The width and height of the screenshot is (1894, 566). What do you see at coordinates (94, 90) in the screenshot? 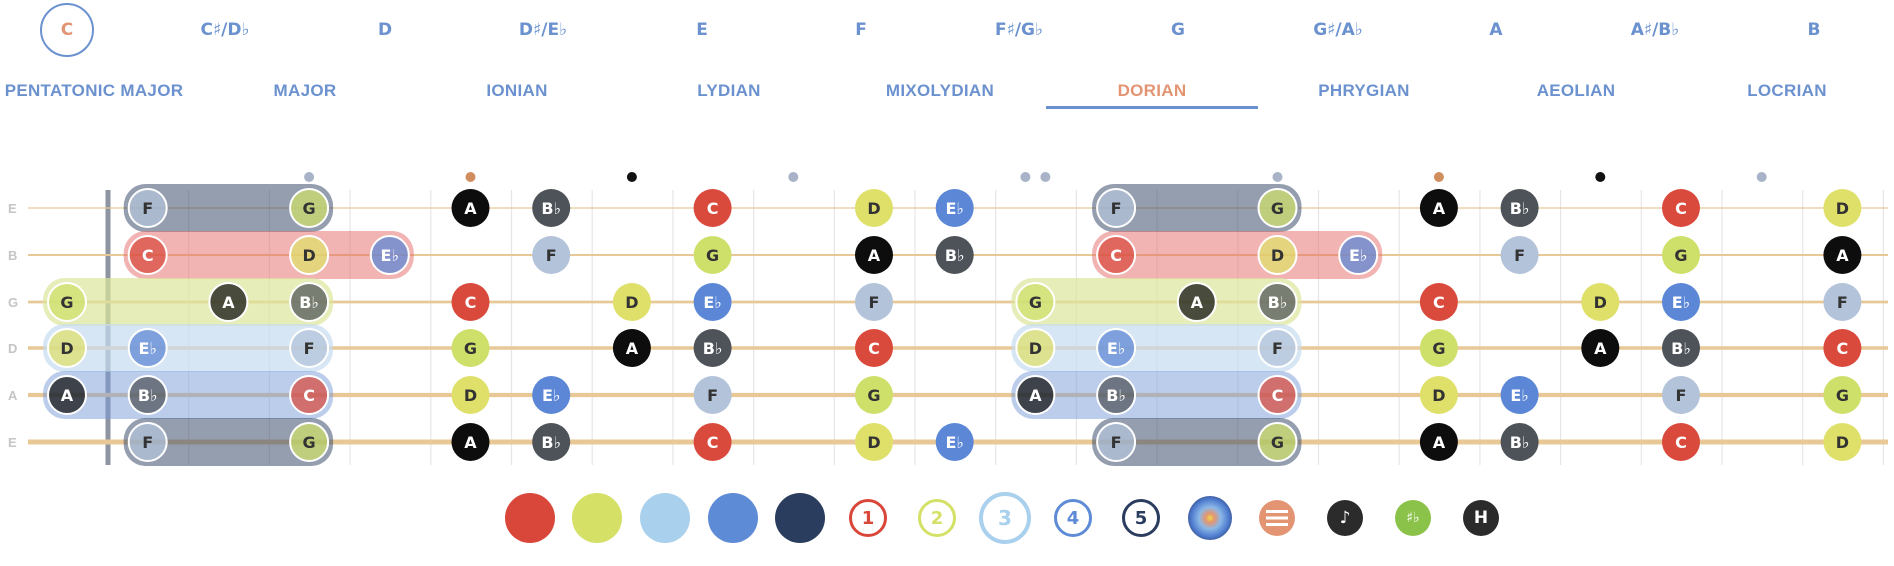
I see `mode-pentatonic-major: PENTATONIC MAJOR` at bounding box center [94, 90].